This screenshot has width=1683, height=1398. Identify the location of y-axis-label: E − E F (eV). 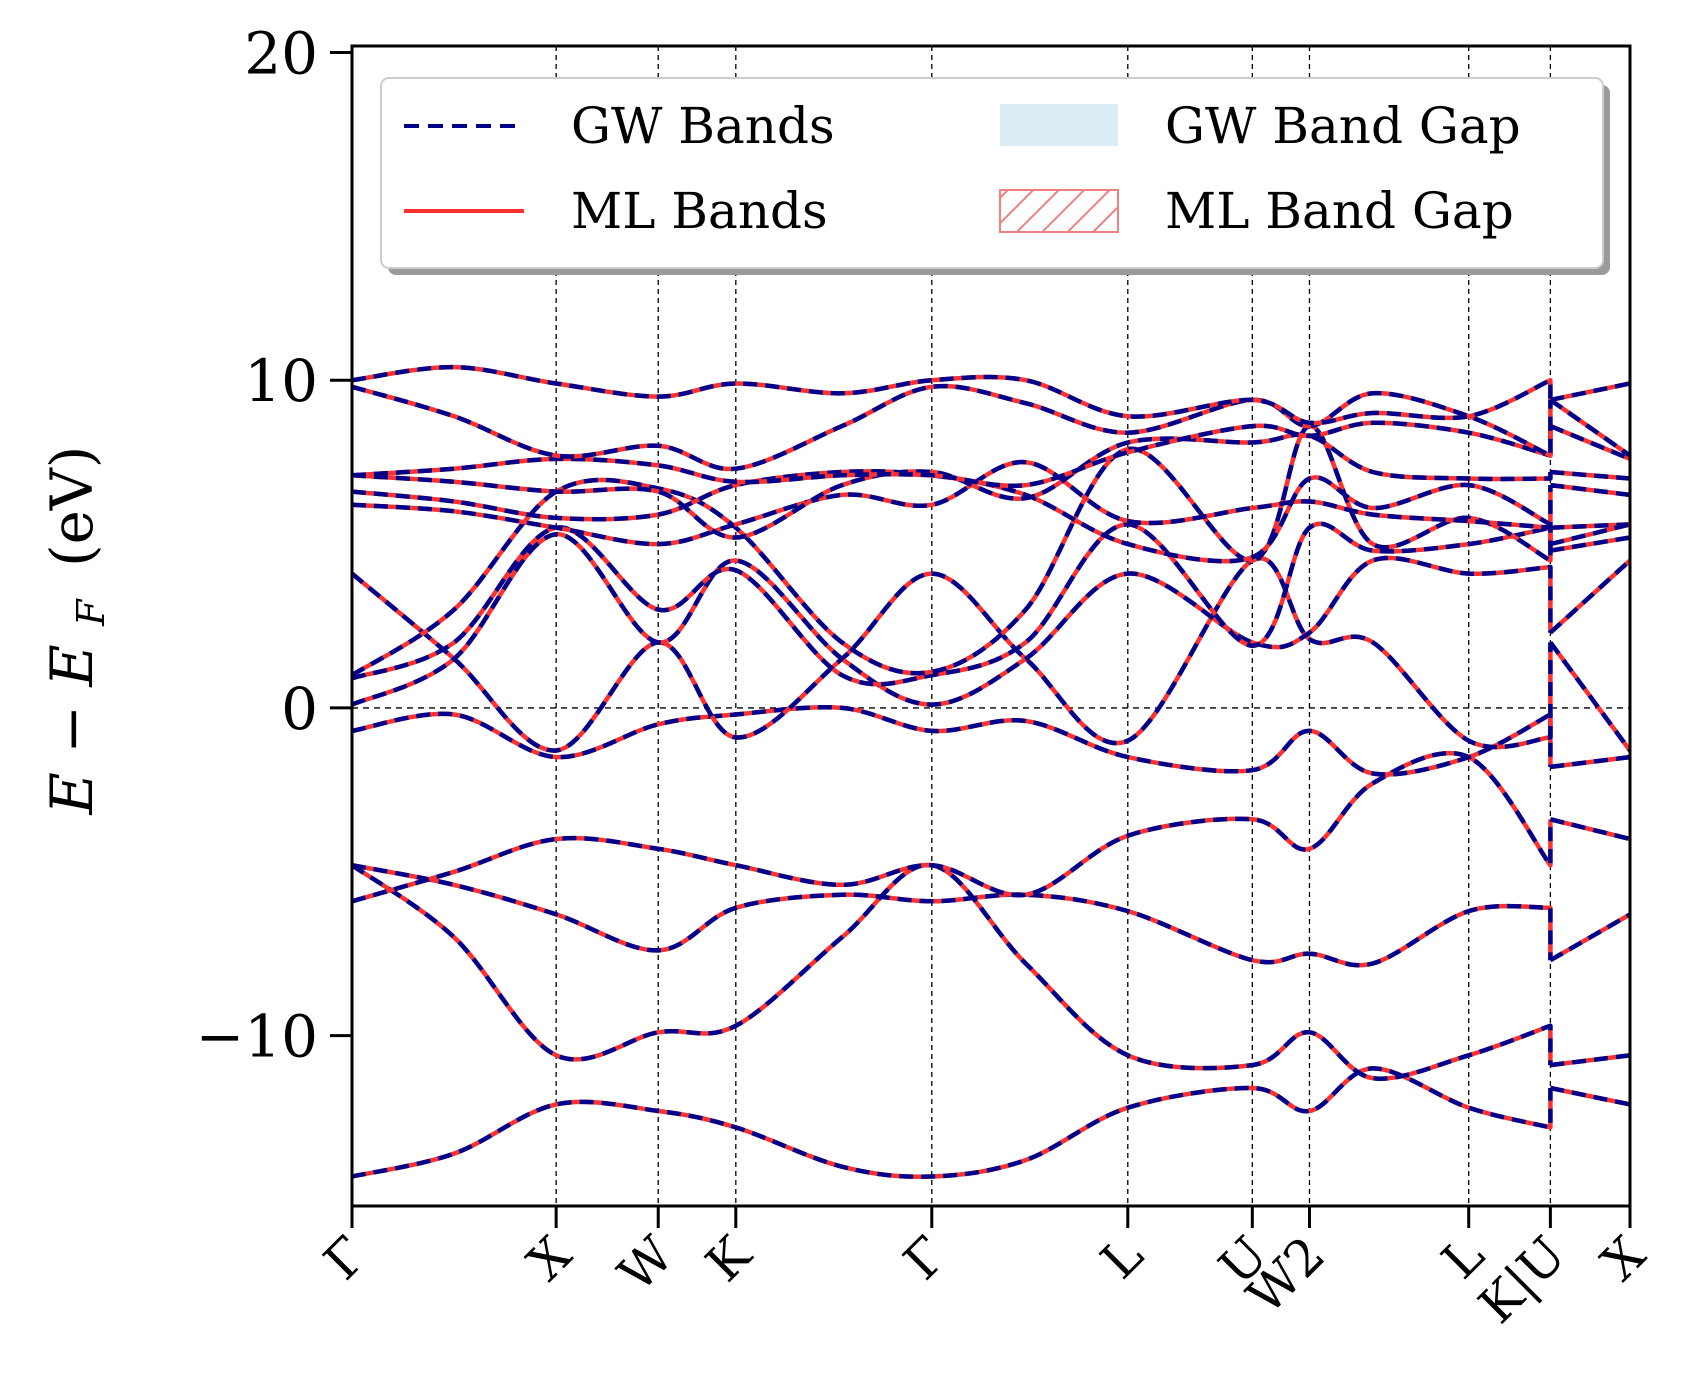
(78, 631).